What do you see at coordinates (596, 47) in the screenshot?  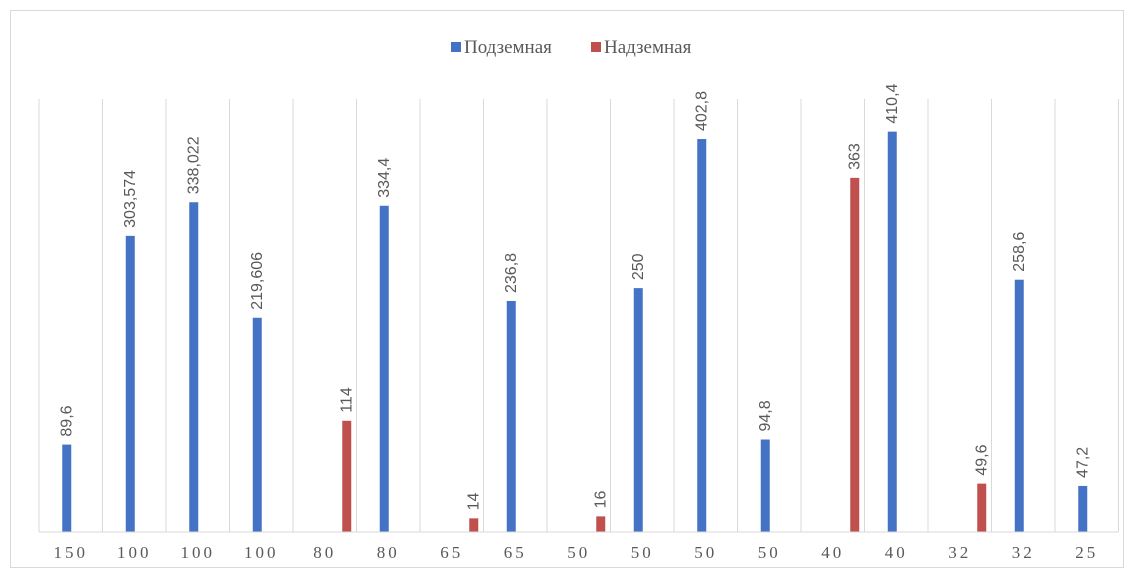 I see `legend-swatch-aboveground` at bounding box center [596, 47].